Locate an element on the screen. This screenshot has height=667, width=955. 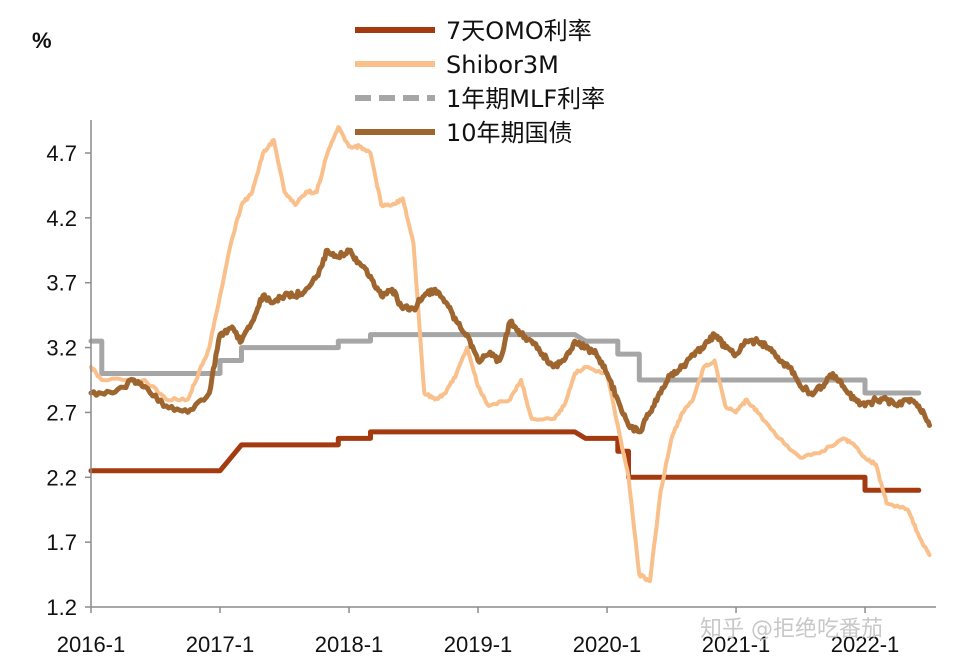
x-tick-label: 2019-1 is located at coordinates (478, 644).